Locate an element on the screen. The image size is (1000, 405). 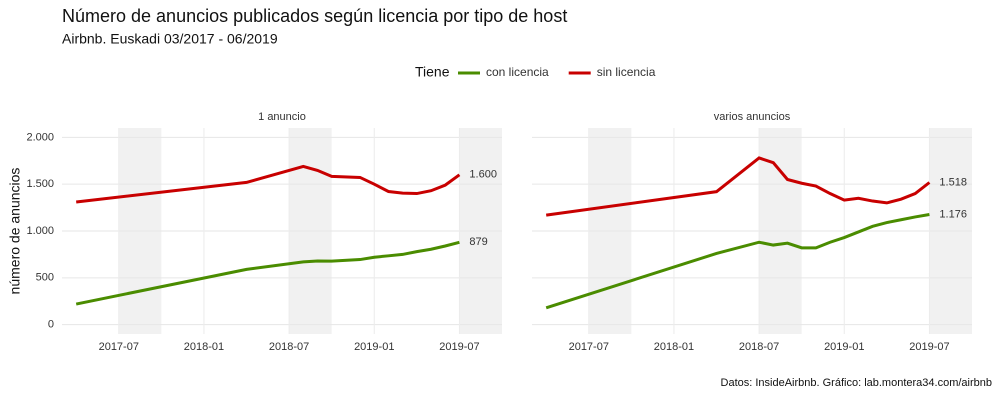
y-axis-label: número de anuncios is located at coordinates (15, 231).